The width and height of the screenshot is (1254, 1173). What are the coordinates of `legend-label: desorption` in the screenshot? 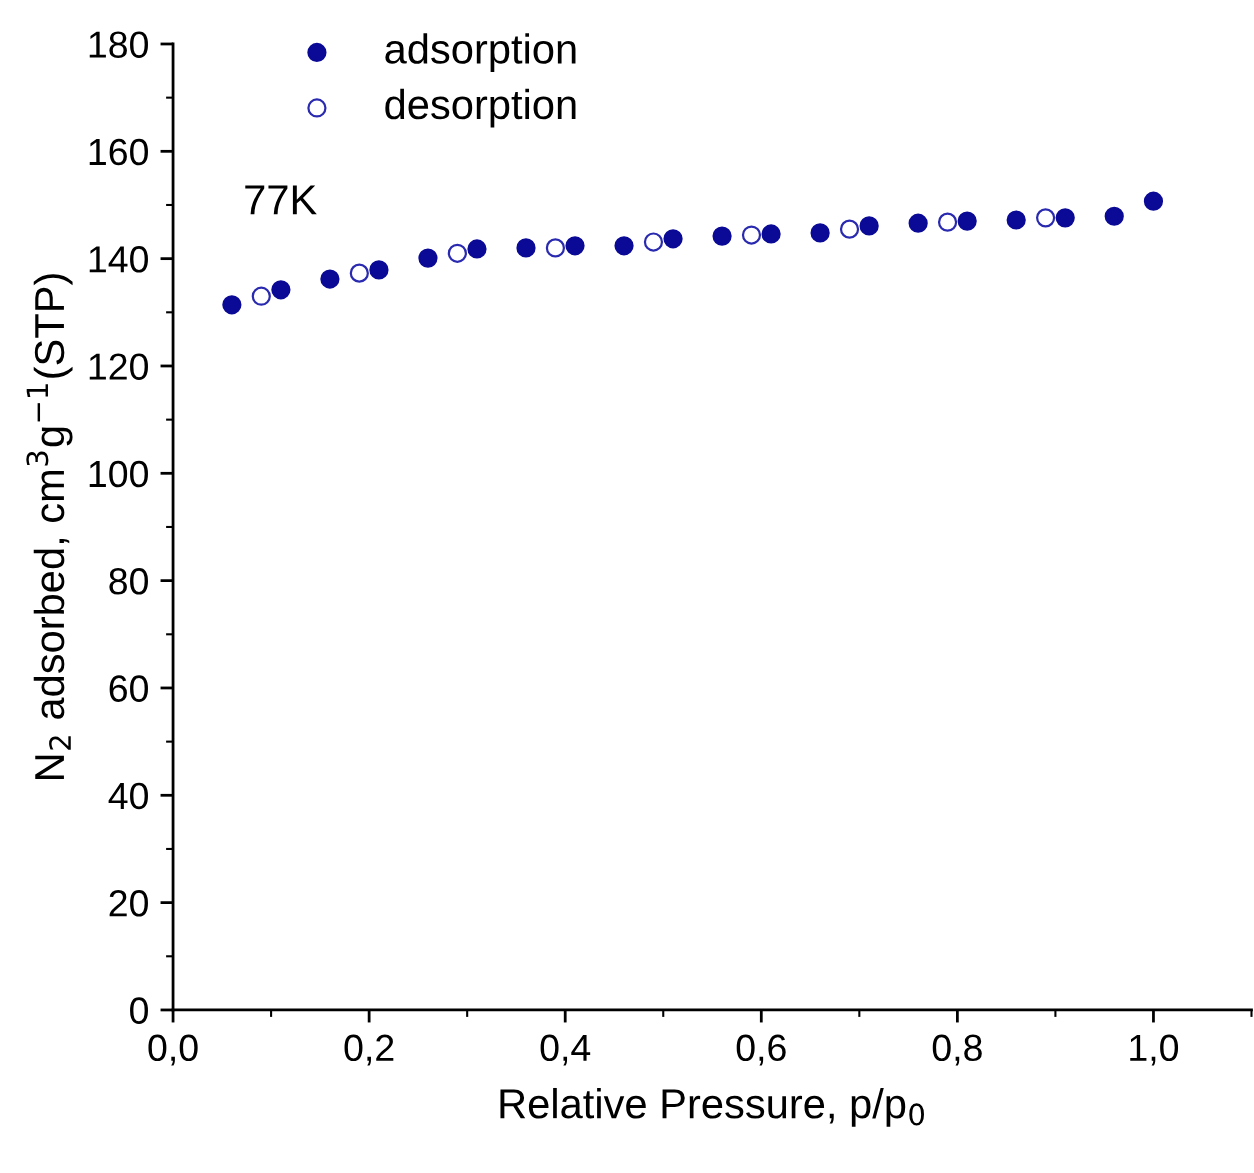 It's located at (480, 108).